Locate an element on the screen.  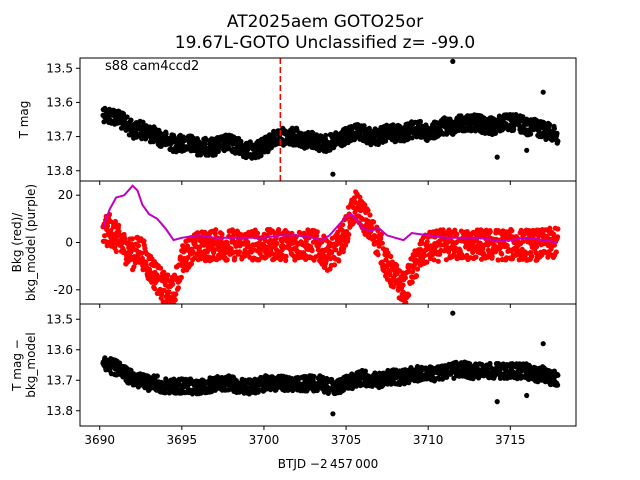
y-tick-label: 13.7 is located at coordinates (59, 137).